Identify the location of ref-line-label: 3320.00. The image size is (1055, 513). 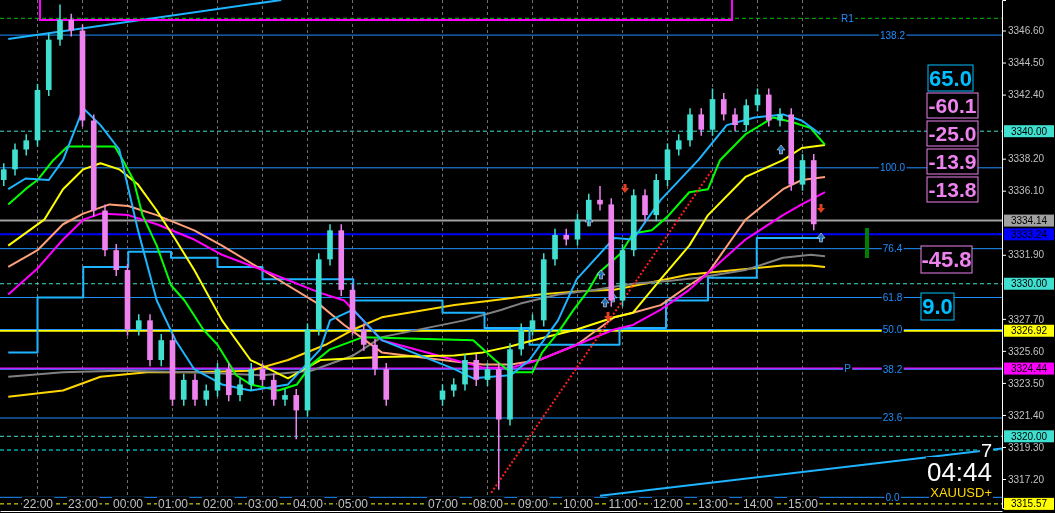
(1029, 436).